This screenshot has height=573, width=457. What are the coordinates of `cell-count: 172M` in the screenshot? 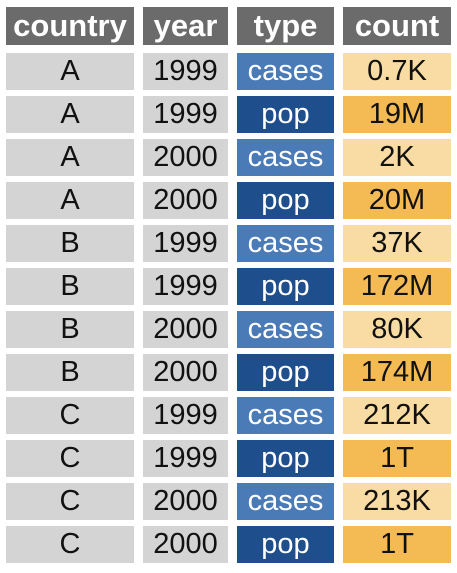 It's located at (397, 286).